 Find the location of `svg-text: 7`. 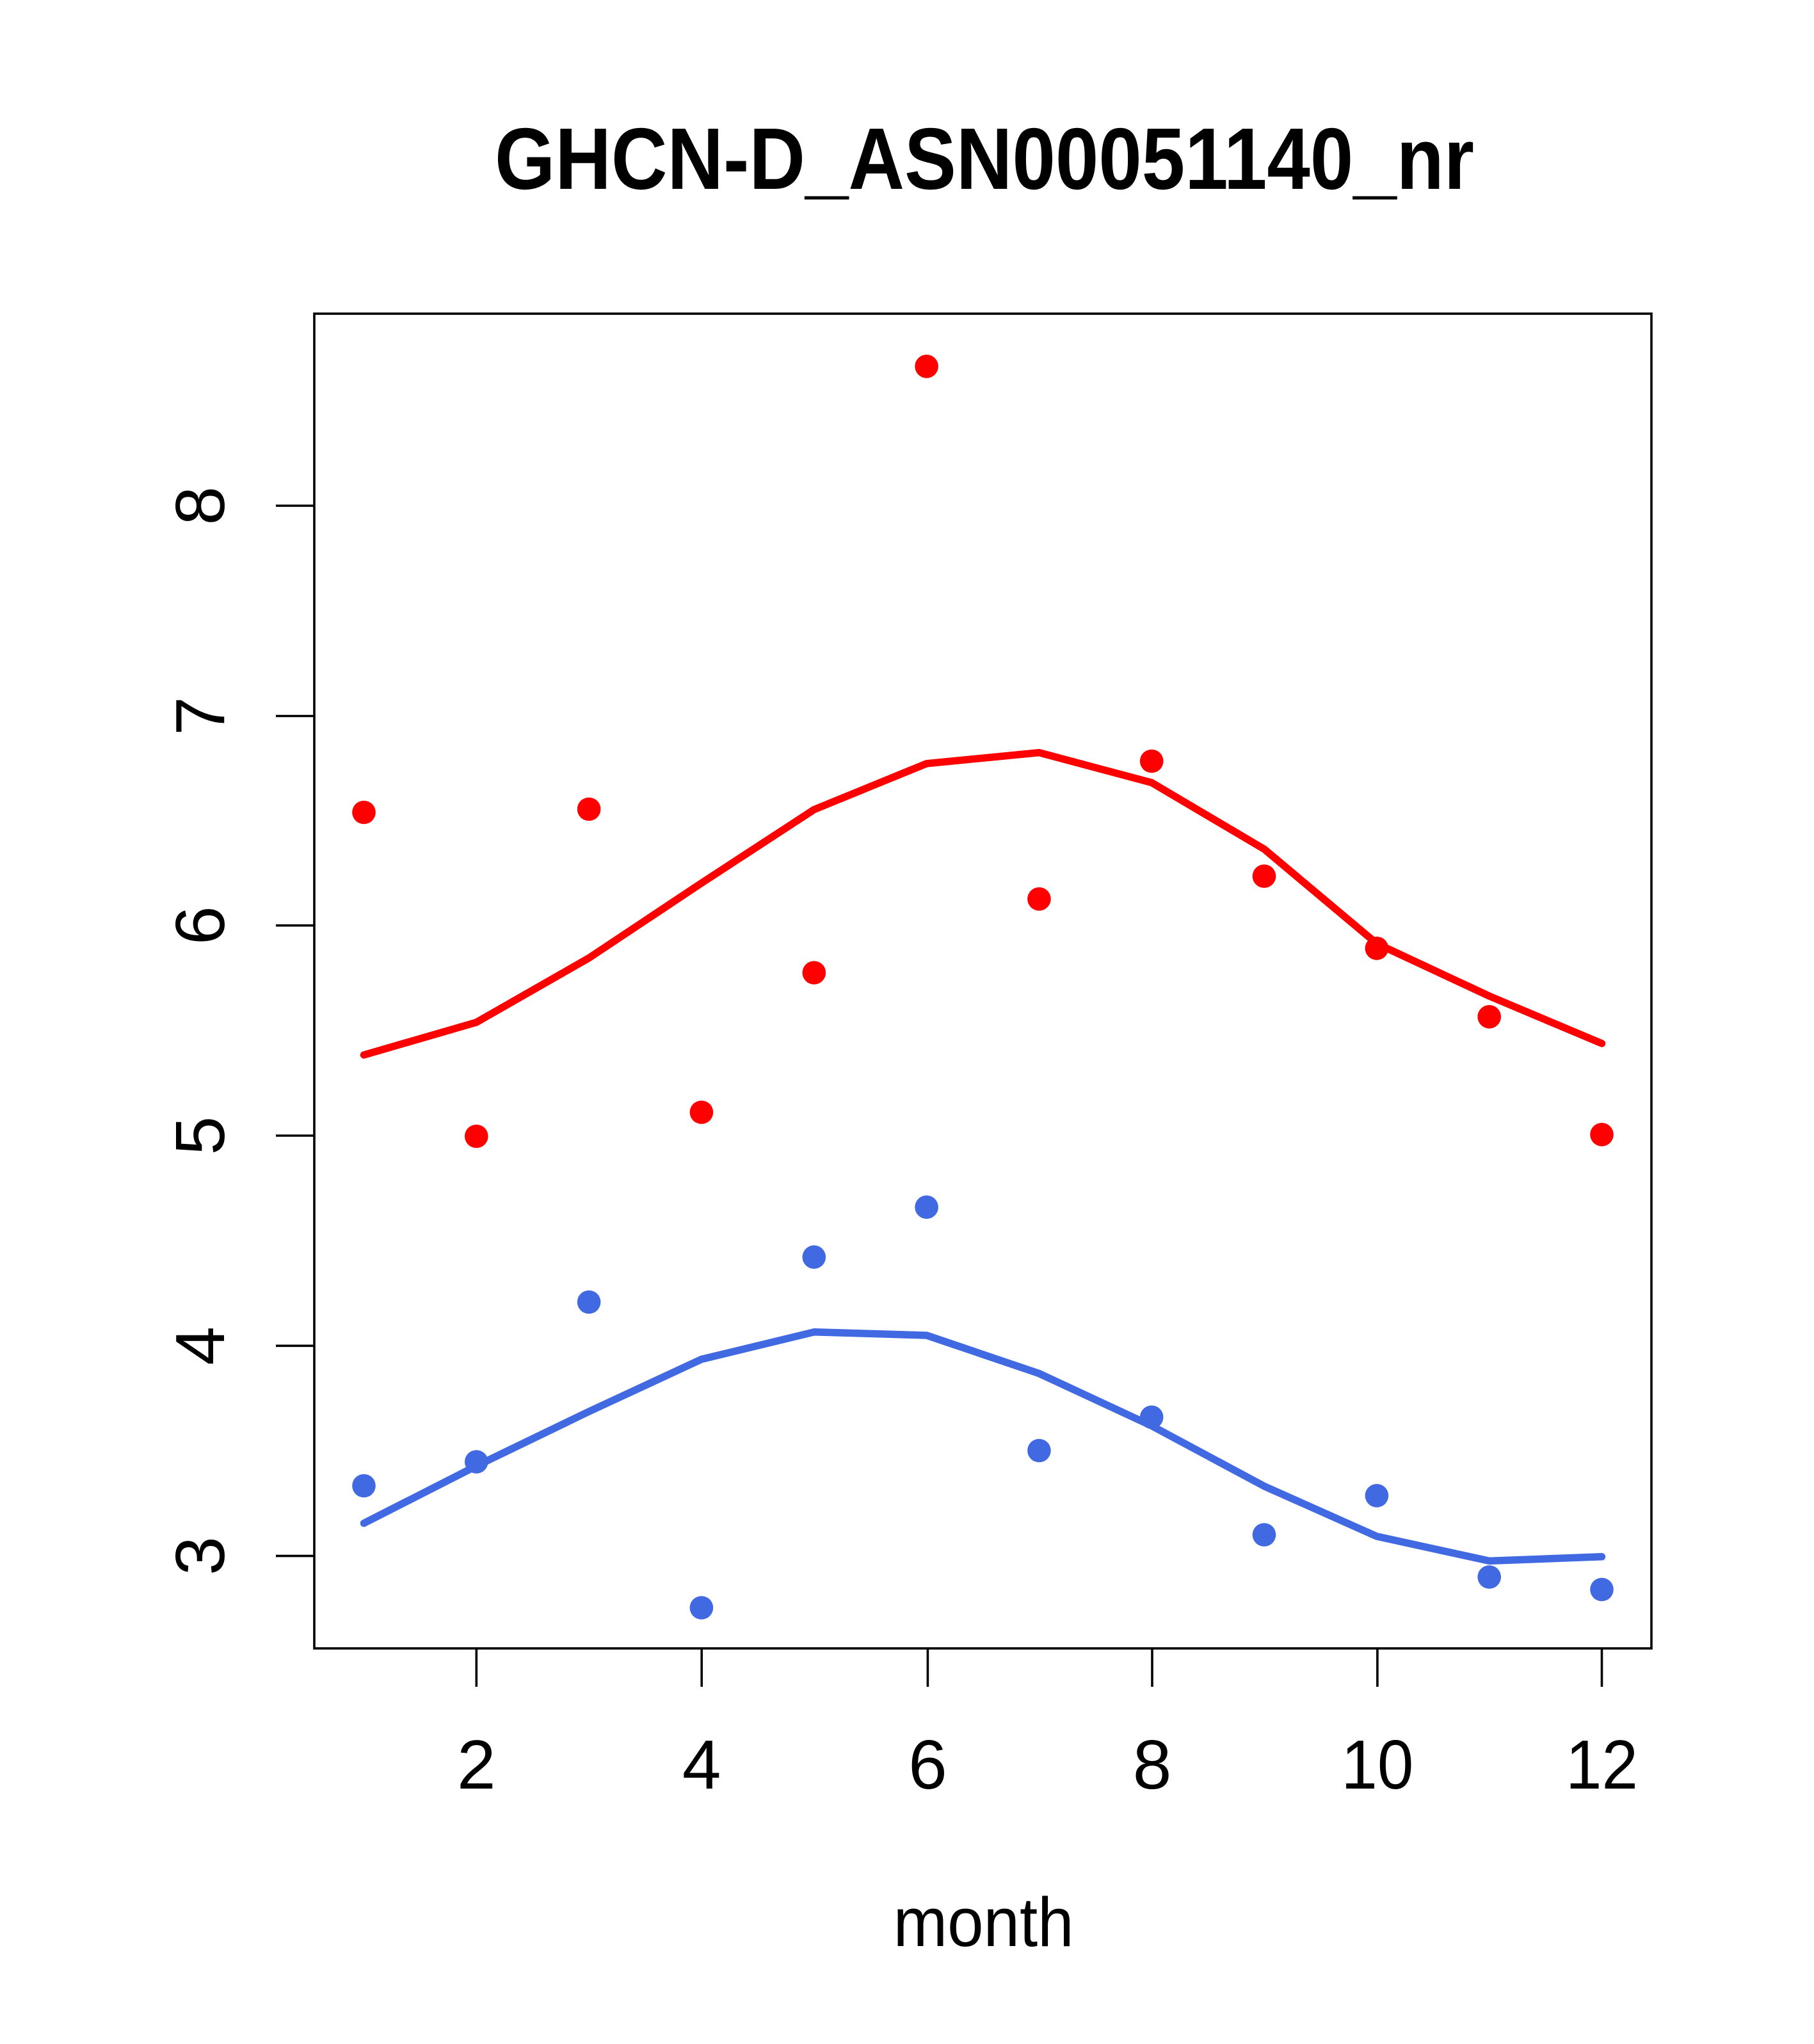

svg-text: 7 is located at coordinates (200, 716).